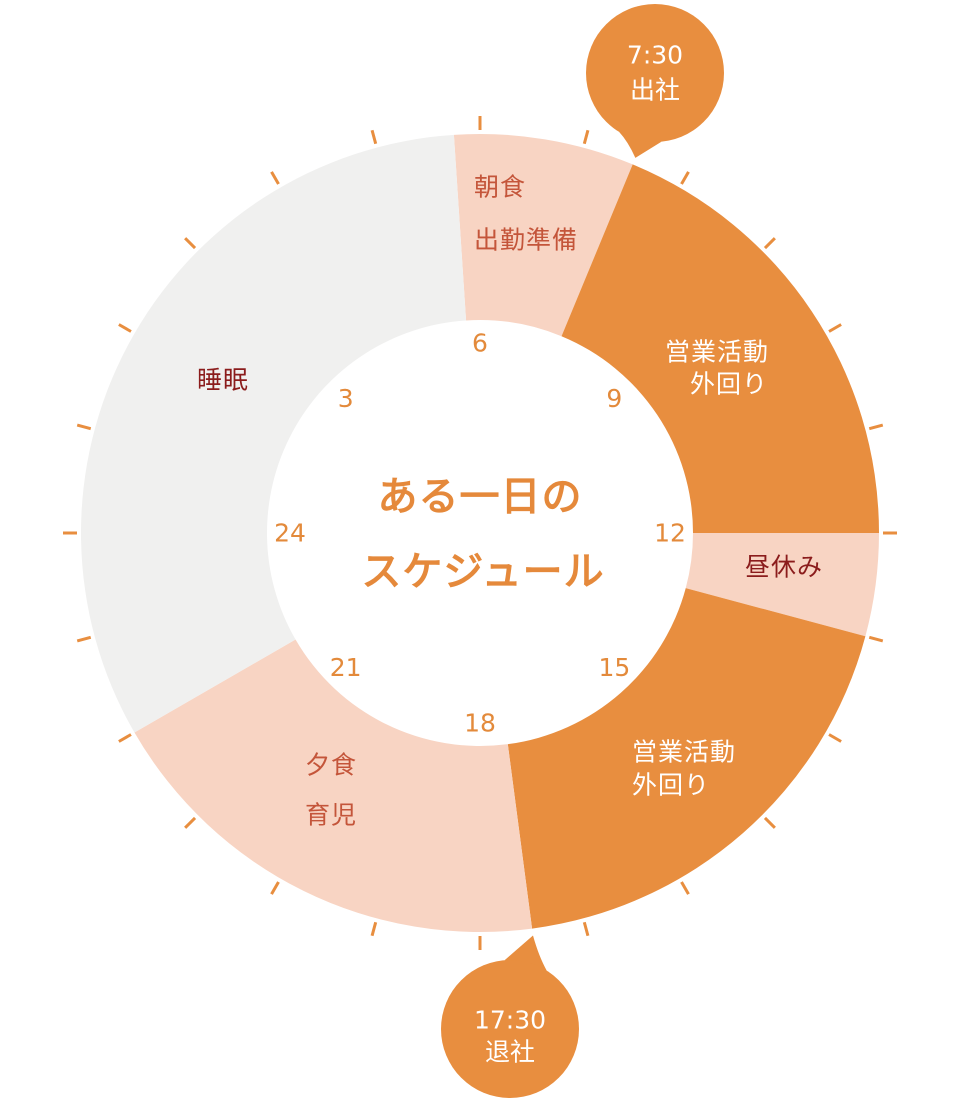 This screenshot has width=970, height=1100. I want to click on hour-label: 9, so click(614, 398).